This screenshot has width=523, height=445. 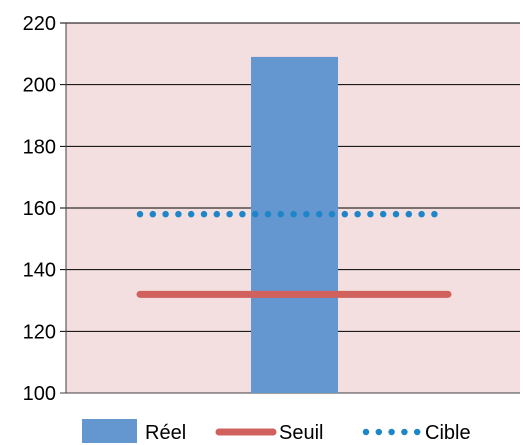 What do you see at coordinates (39, 147) in the screenshot?
I see `y-tick-label: 180` at bounding box center [39, 147].